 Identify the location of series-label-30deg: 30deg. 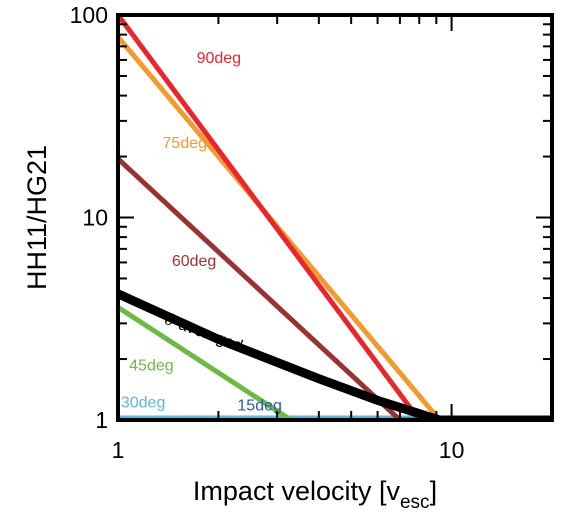
(143, 403).